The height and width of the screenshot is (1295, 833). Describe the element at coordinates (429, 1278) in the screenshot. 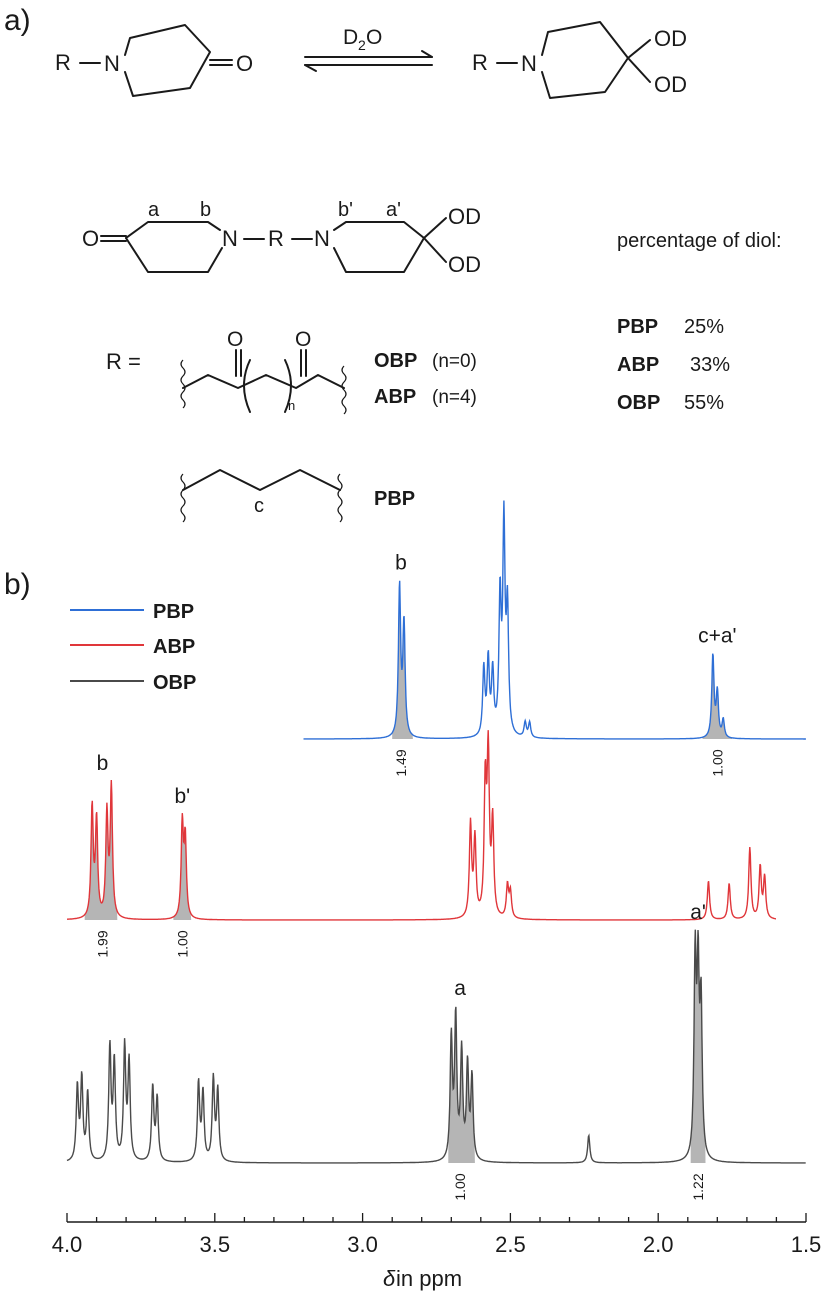

I see `x-axis-label: in ppm` at that location.